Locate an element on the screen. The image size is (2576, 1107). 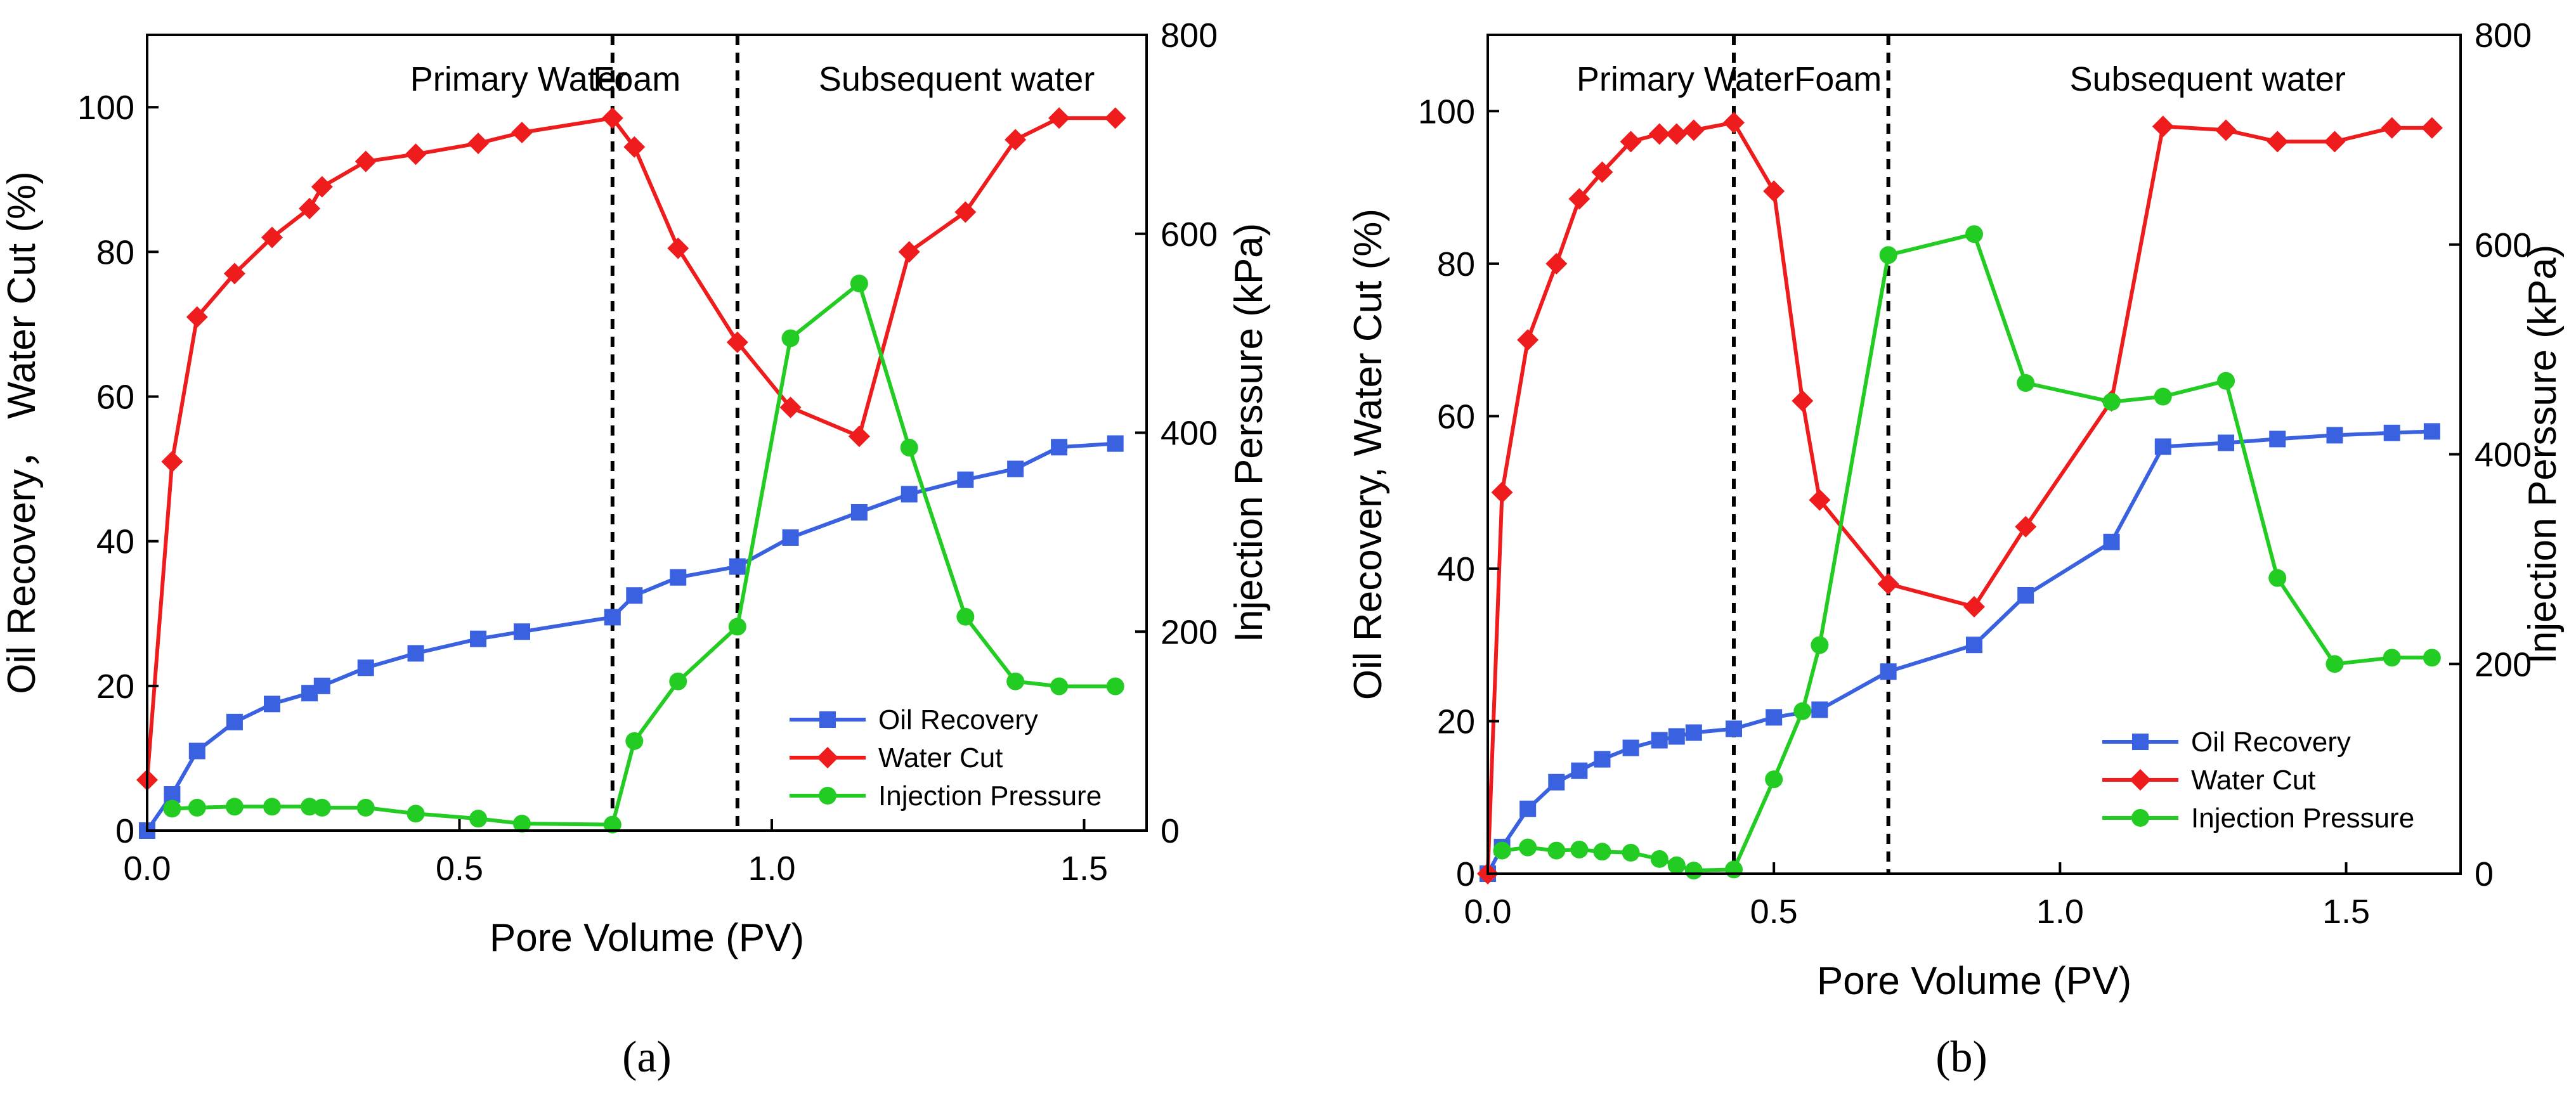
panel-a-legend-injection_pressure-marker is located at coordinates (828, 796).